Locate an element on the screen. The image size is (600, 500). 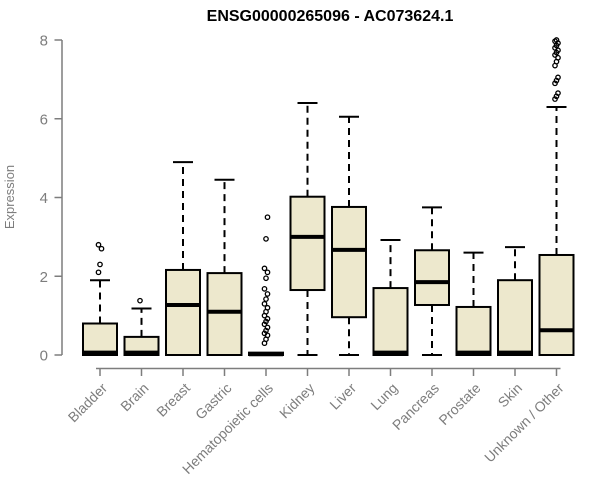
y-axis-tick-label: 8 is located at coordinates (44, 41).